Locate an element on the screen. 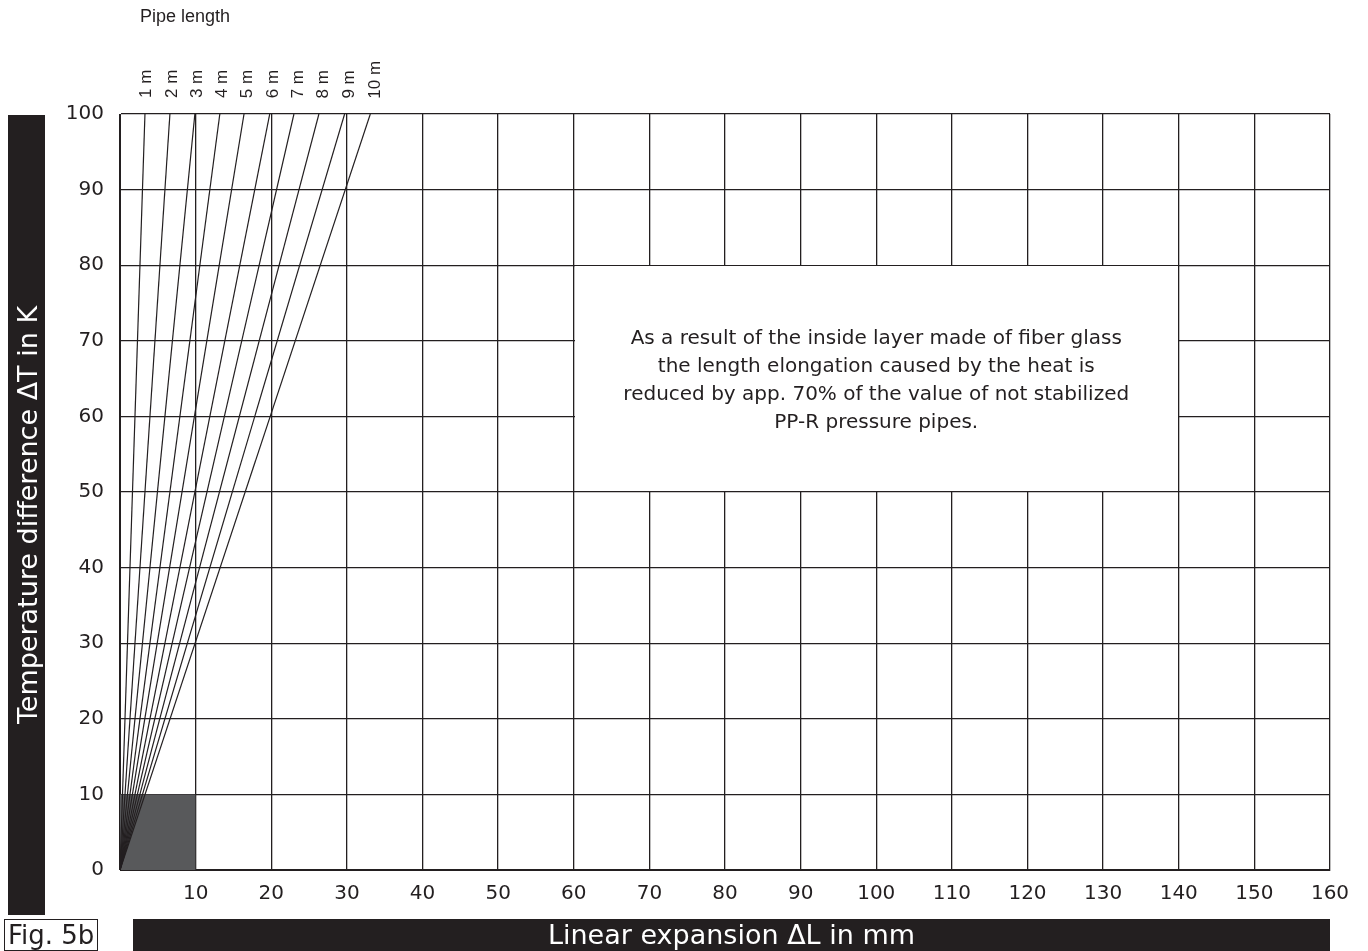 The height and width of the screenshot is (951, 1368). x-tick-label: 130 is located at coordinates (1103, 892).